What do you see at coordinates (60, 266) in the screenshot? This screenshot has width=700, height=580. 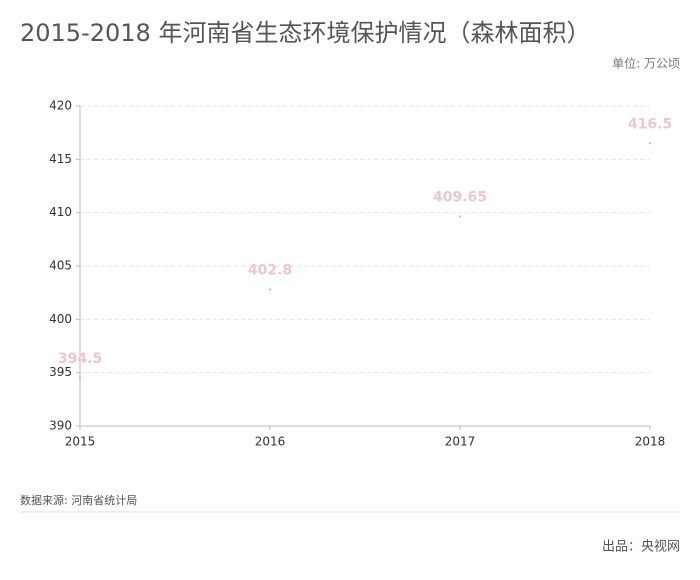 I see `y-tick-label: 405` at bounding box center [60, 266].